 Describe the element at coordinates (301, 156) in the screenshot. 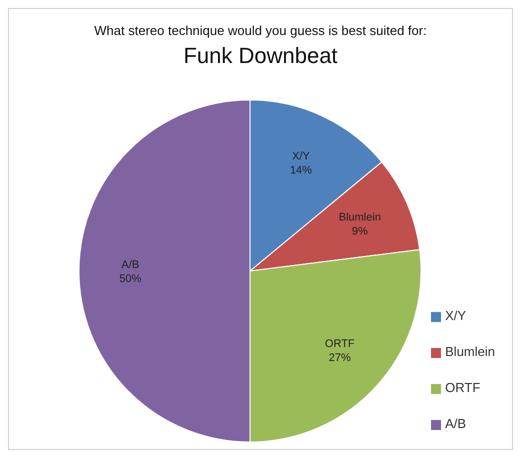

I see `slice-label: X/Y` at that location.